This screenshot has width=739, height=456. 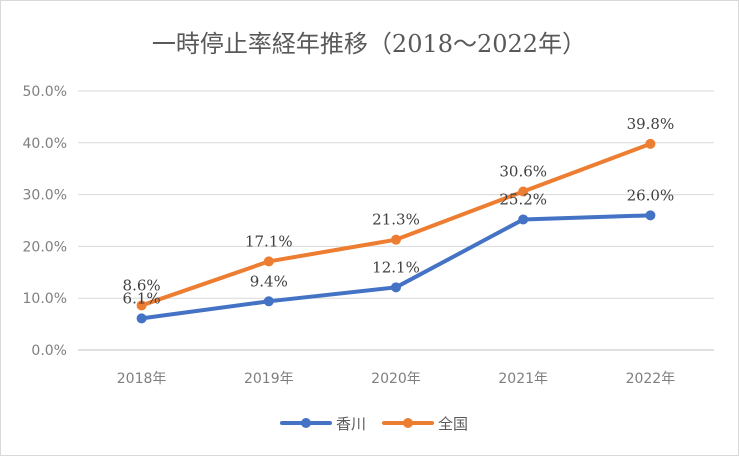 I want to click on x-axis-ticks: 2018年 2019年 2020年 2021年 2022年, so click(x=396, y=379).